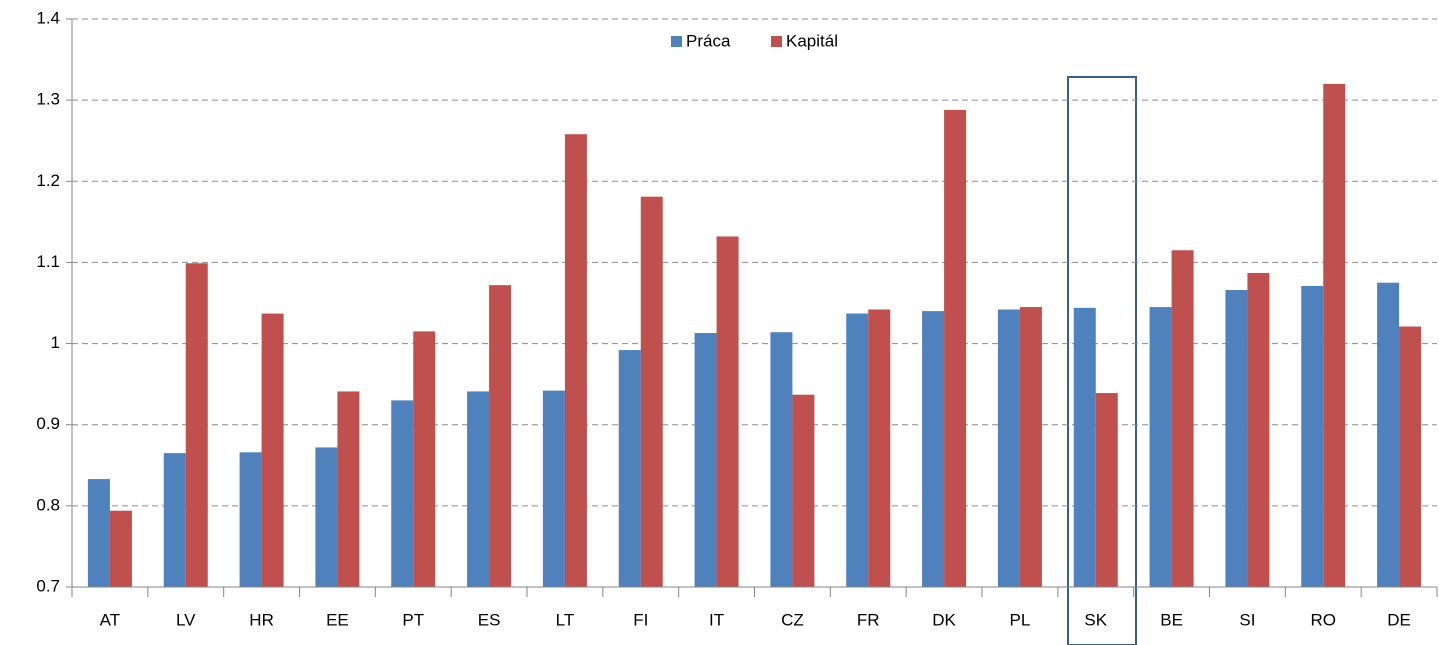 The width and height of the screenshot is (1439, 645). Describe the element at coordinates (812, 40) in the screenshot. I see `legend-label: Kapitál` at that location.